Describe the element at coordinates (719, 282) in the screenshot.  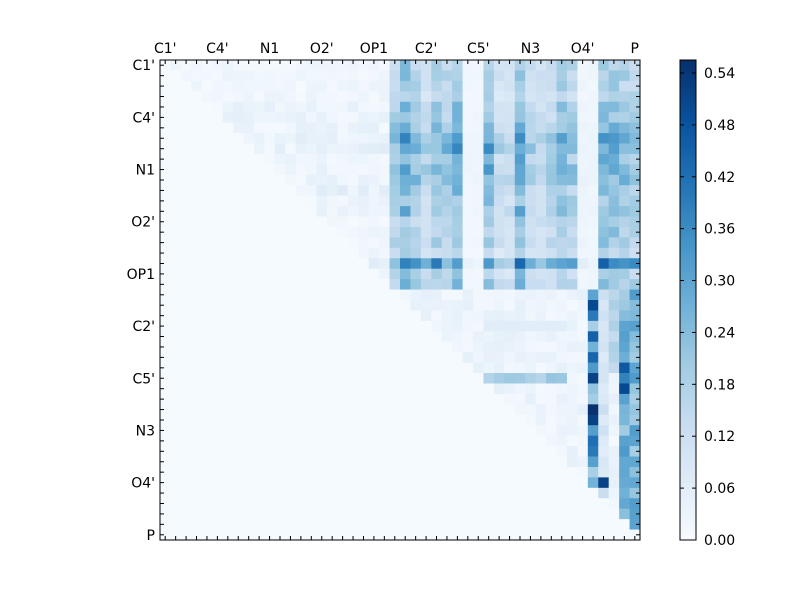
I see `colorbar-tick-label: 0.30` at that location.